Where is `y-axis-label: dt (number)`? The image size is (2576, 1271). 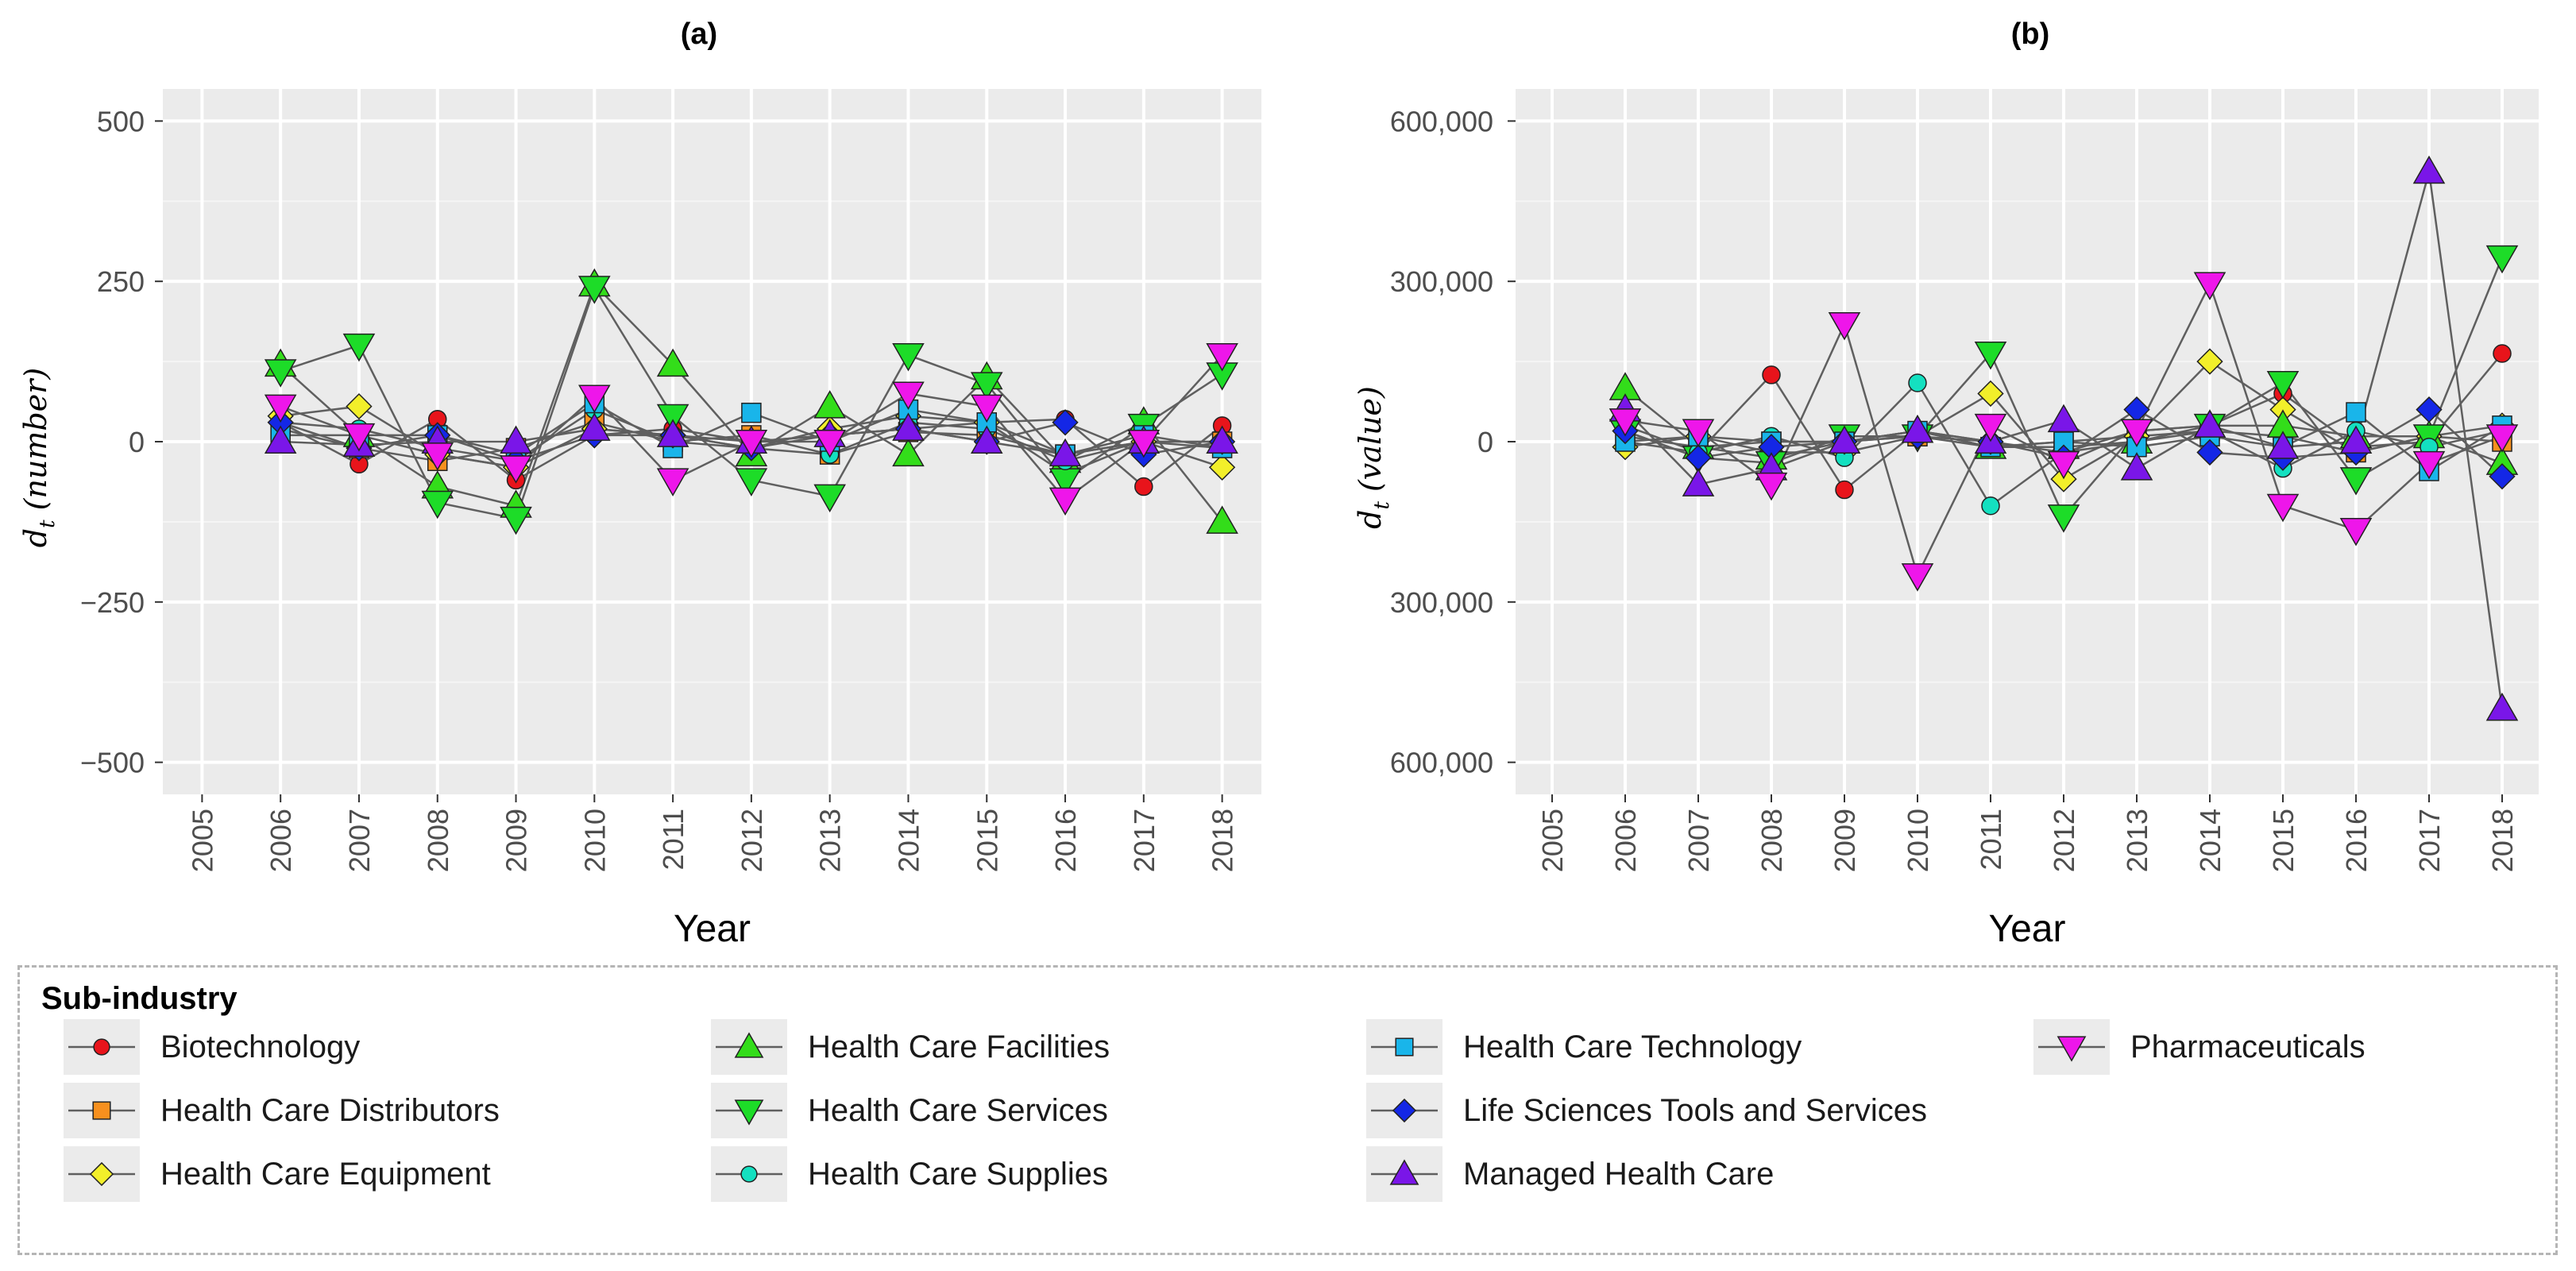
y-axis-label: dt (number) is located at coordinates (39, 457).